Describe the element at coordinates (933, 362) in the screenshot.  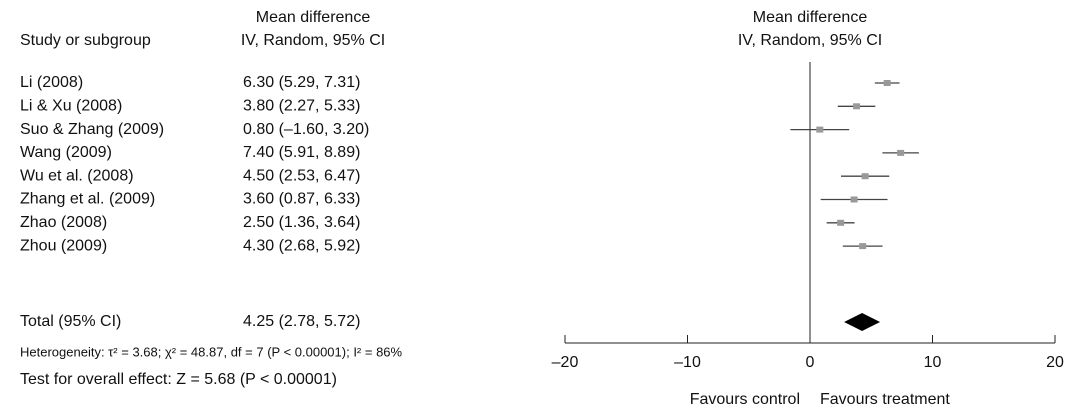
I see `x-tick-label: 10` at that location.